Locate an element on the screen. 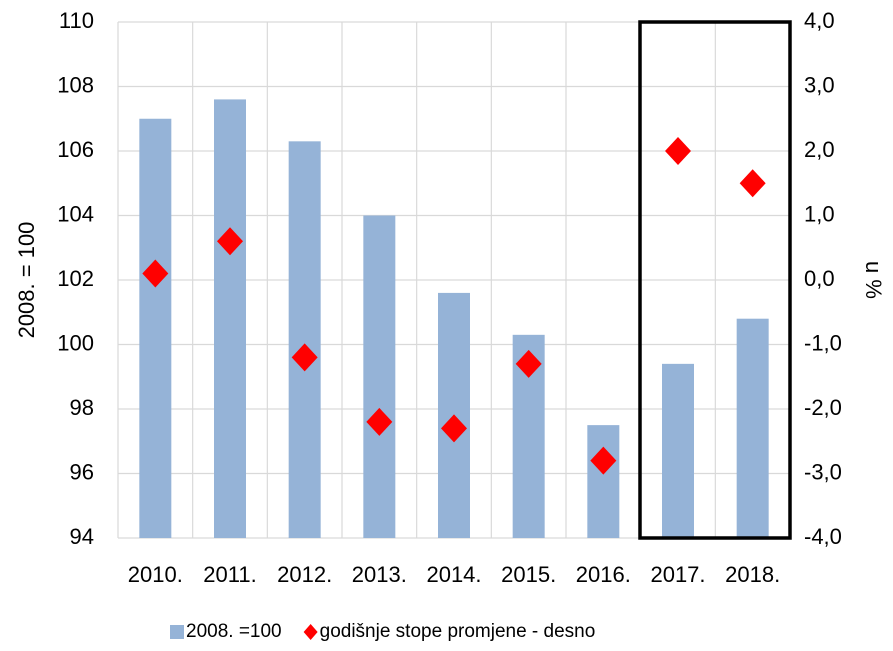  x-tick-label: 2016. is located at coordinates (603, 574).